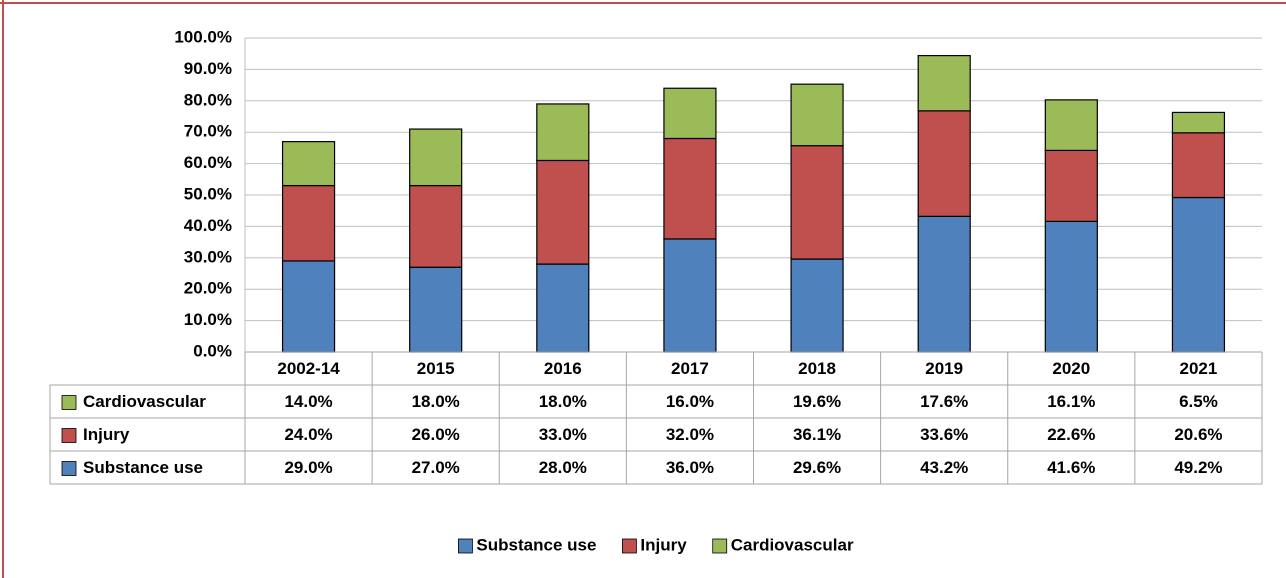 Image resolution: width=1286 pixels, height=578 pixels. Describe the element at coordinates (944, 401) in the screenshot. I see `table-value: 17.6%` at that location.